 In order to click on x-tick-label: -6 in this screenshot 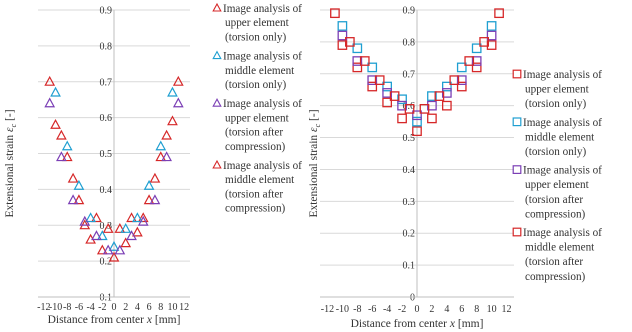, I will do `click(372, 309)`.